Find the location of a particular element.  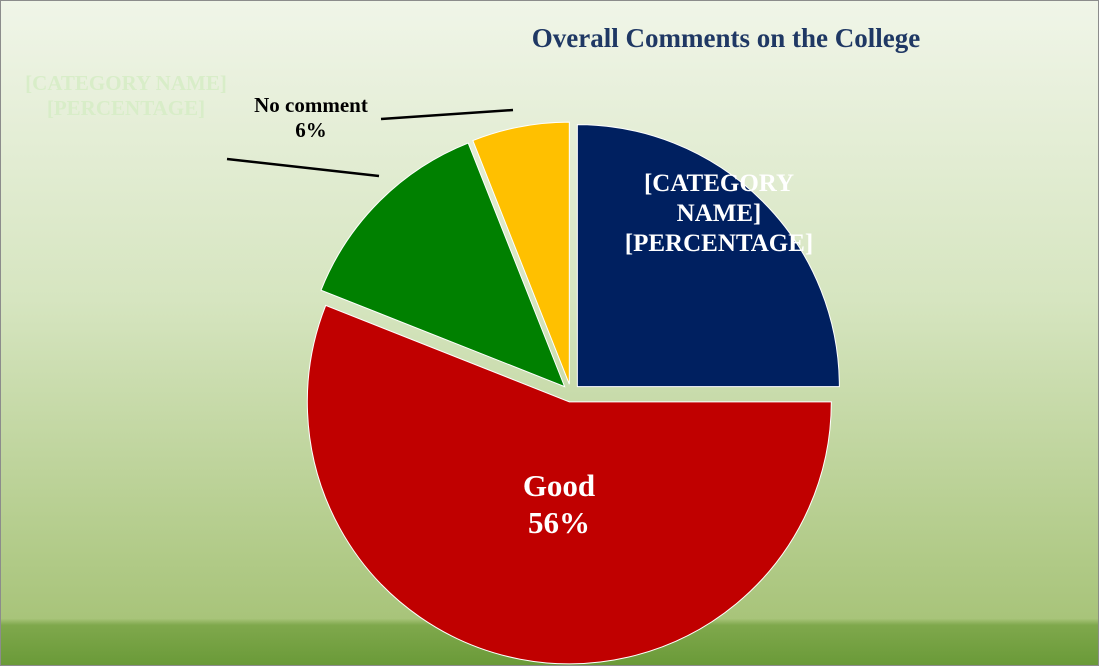

data-label: Good 56% is located at coordinates (559, 504).